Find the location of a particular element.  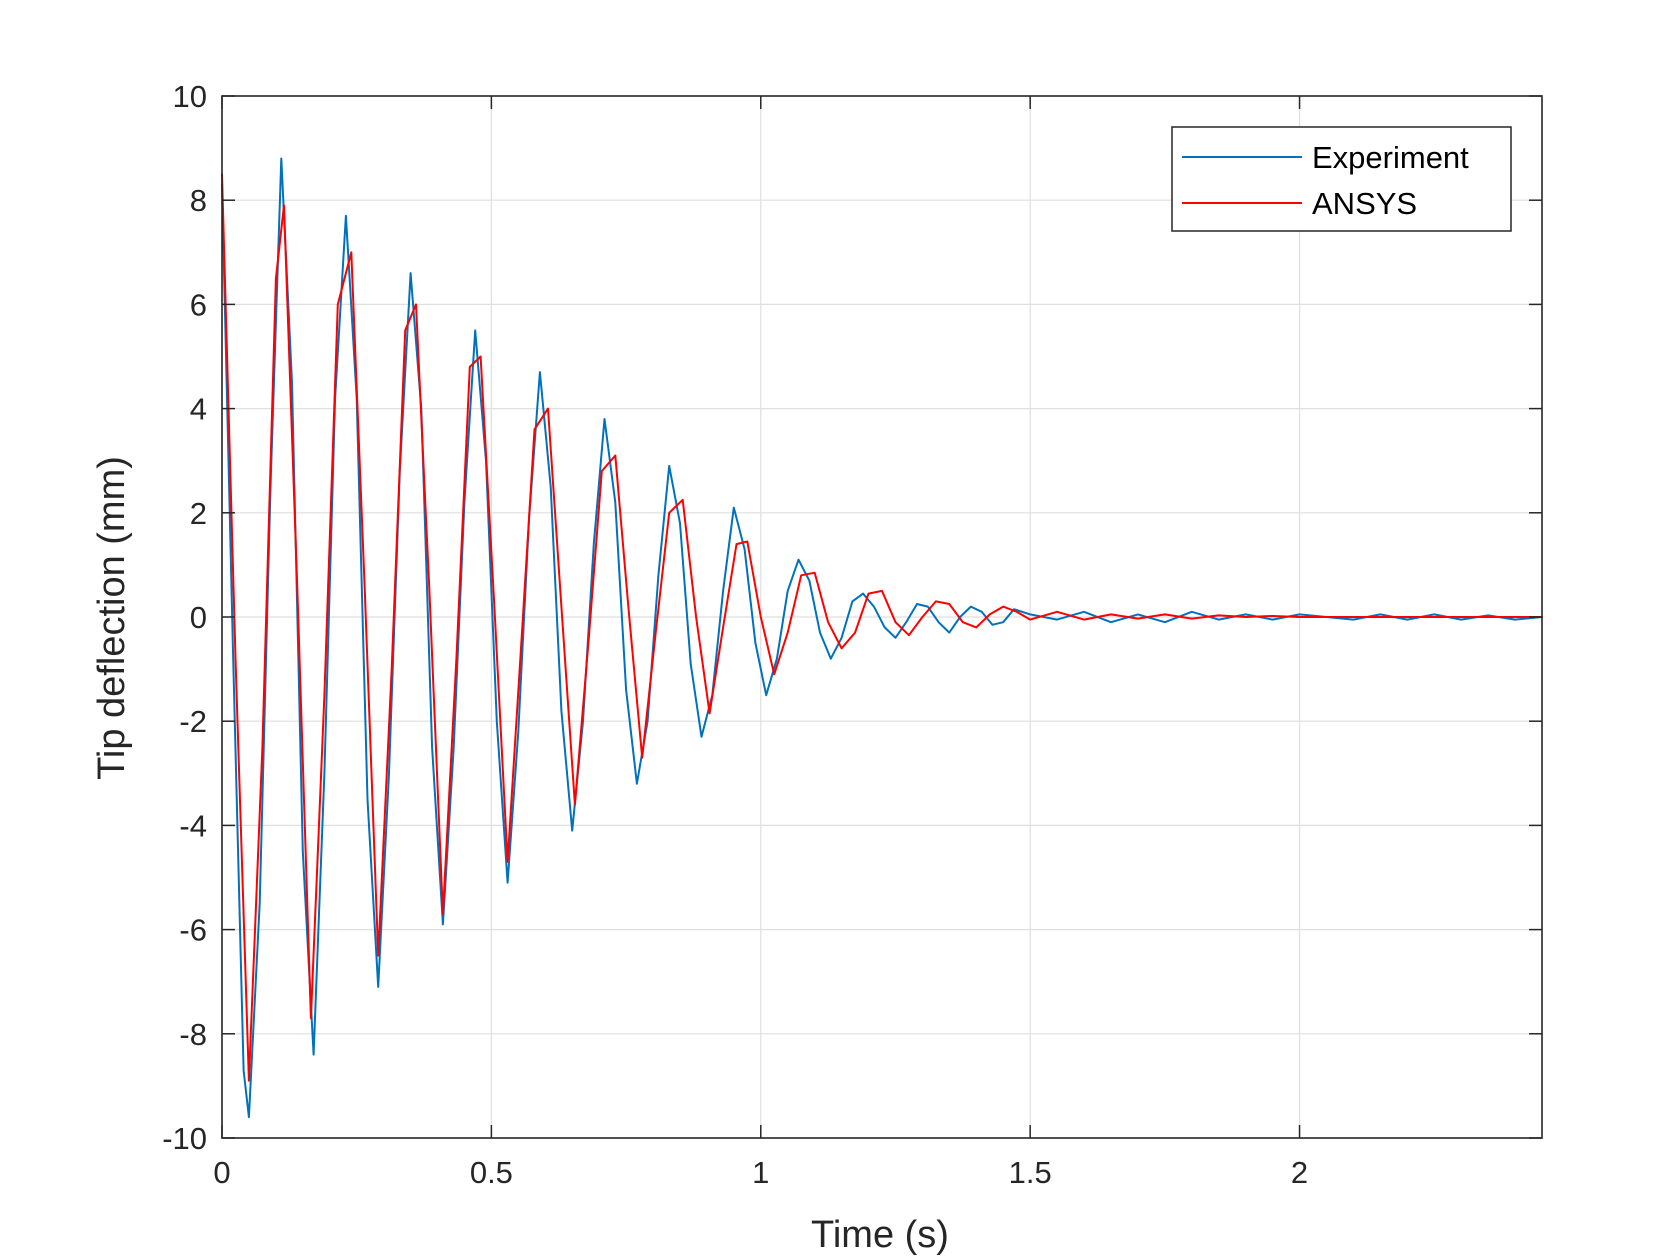

y-tick-label: -2 is located at coordinates (193, 721).